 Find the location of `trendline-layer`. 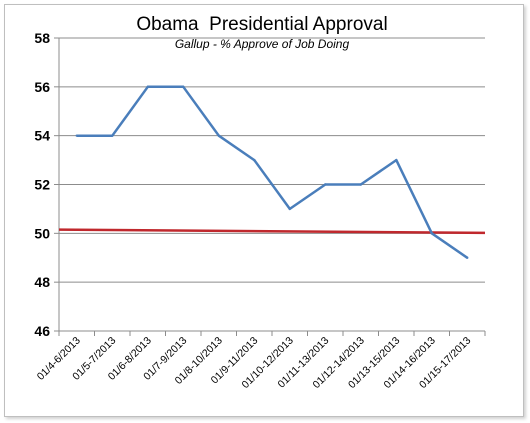

trendline-layer is located at coordinates (272, 231).